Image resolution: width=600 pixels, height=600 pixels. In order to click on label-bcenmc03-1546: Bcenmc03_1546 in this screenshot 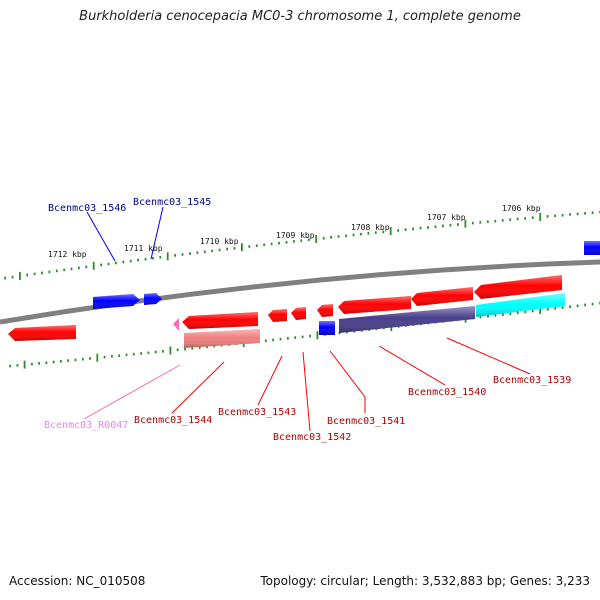, I will do `click(87, 208)`.